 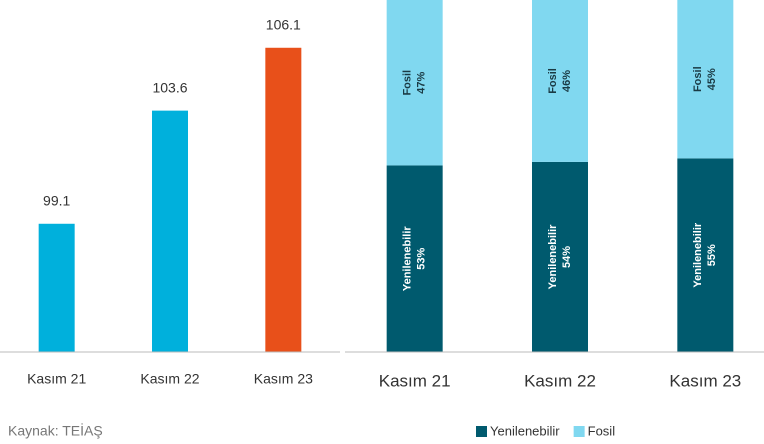 What do you see at coordinates (422, 83) in the screenshot?
I see `data-label: 47%` at bounding box center [422, 83].